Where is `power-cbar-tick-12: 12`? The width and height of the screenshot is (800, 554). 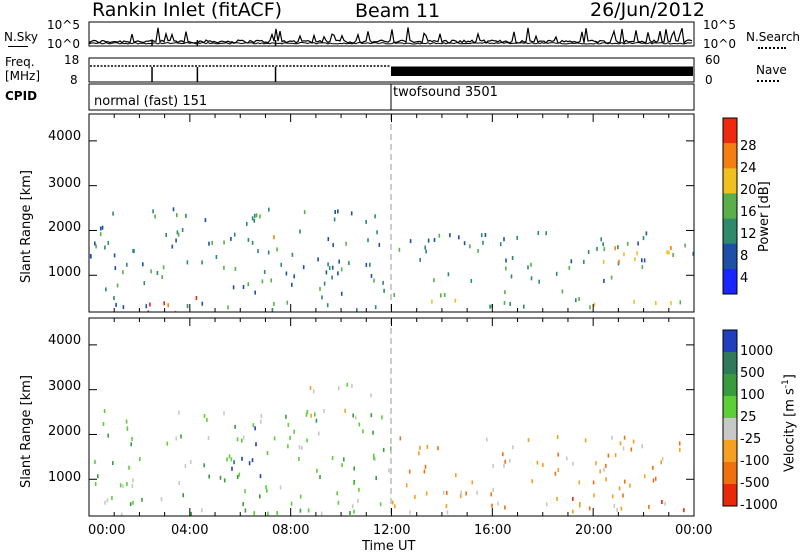
power-cbar-tick-12: 12 is located at coordinates (748, 234).